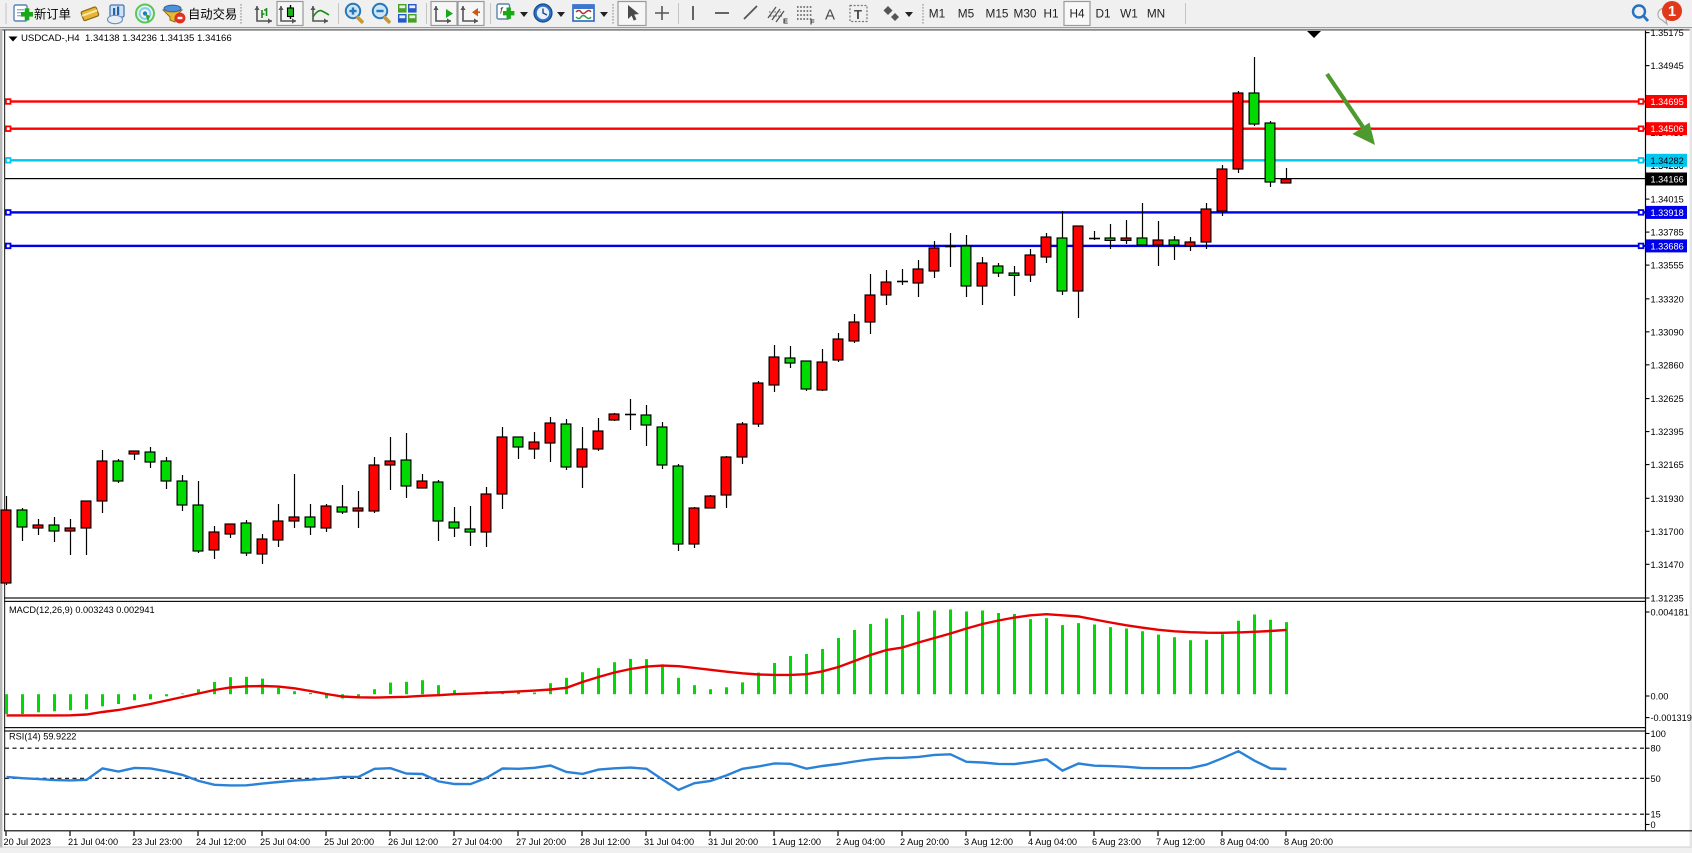  Describe the element at coordinates (28, 842) in the screenshot. I see `svg-text: 20 Jul 2023` at that location.